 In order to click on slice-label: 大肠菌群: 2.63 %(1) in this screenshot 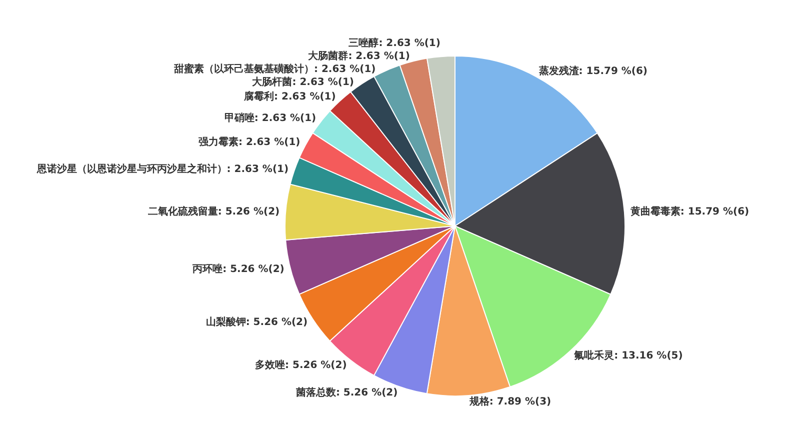, I will do `click(358, 56)`.